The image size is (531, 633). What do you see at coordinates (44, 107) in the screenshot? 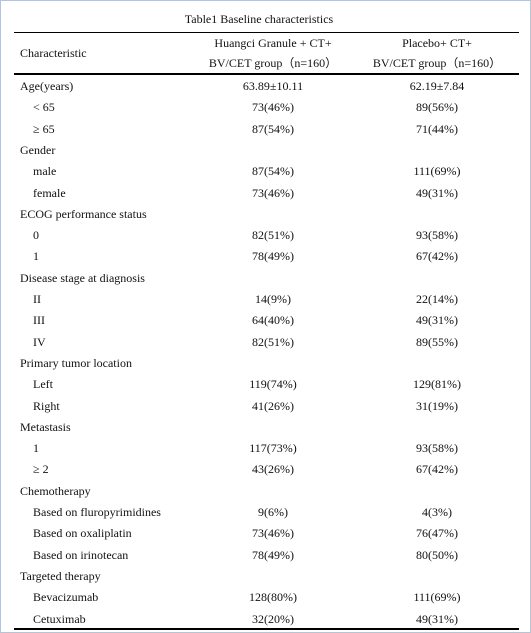
I see `row-label: < 65` at bounding box center [44, 107].